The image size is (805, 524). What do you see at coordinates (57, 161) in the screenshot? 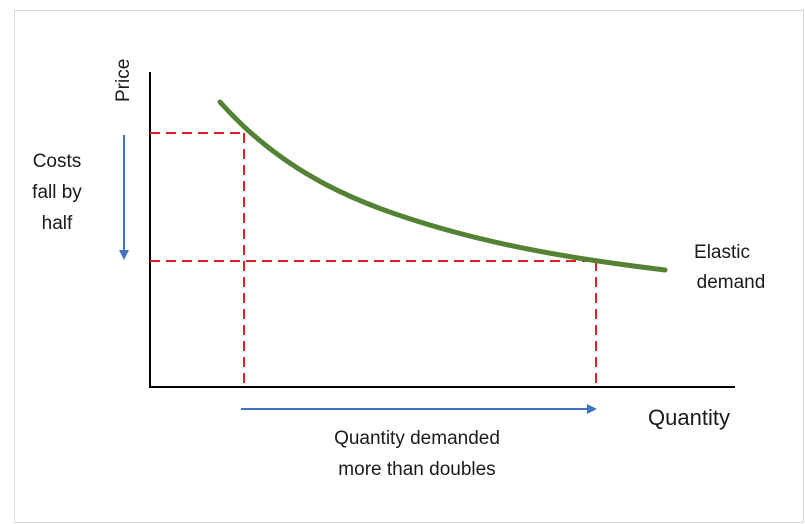
I see `price-change-line1: Costs` at bounding box center [57, 161].